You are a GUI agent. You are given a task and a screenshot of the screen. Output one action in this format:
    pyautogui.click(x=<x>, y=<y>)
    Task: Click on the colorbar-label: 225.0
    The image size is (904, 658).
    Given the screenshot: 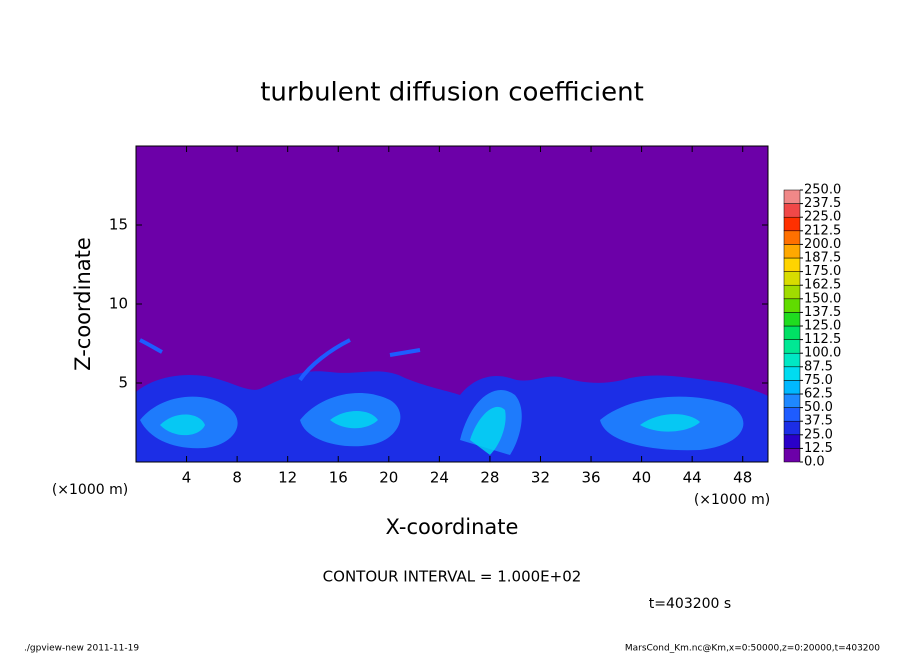 What is the action you would take?
    pyautogui.click(x=822, y=217)
    